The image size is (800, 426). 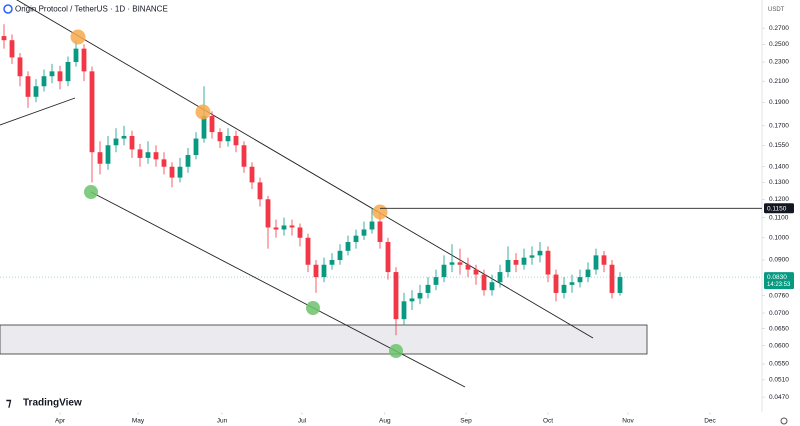 What do you see at coordinates (779, 295) in the screenshot?
I see `y-tick-label: 0.0760` at bounding box center [779, 295].